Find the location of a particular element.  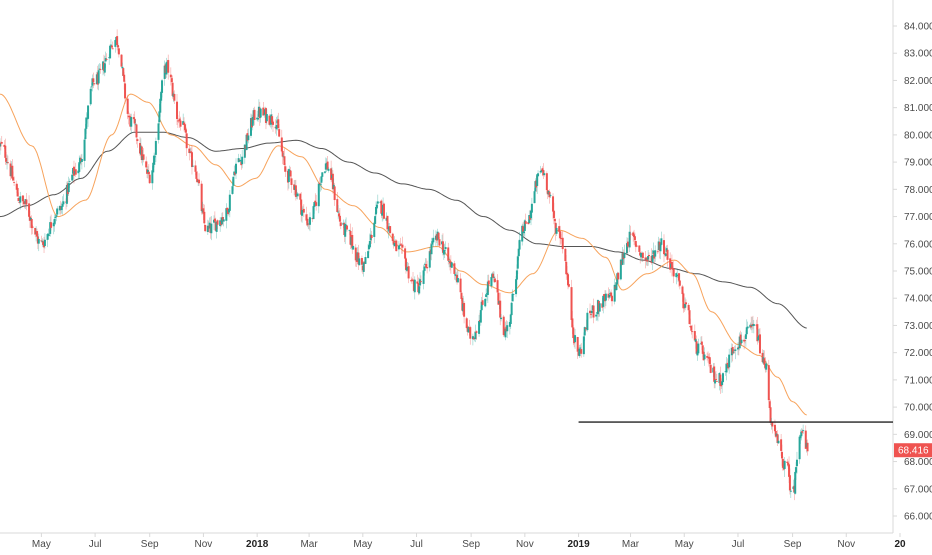

y-tick-label: 83.000 is located at coordinates (918, 54).